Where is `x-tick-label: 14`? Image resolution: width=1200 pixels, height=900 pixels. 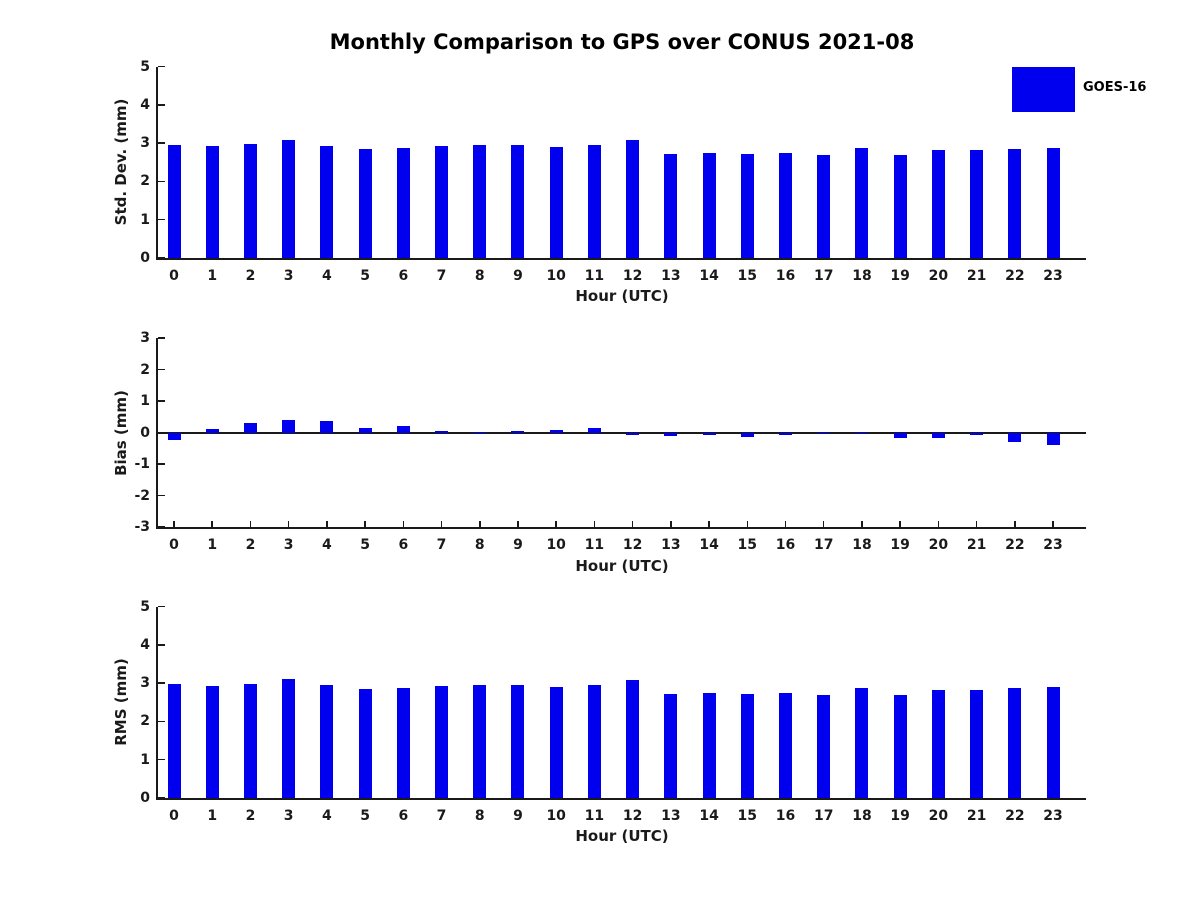
x-tick-label: 14 is located at coordinates (709, 816).